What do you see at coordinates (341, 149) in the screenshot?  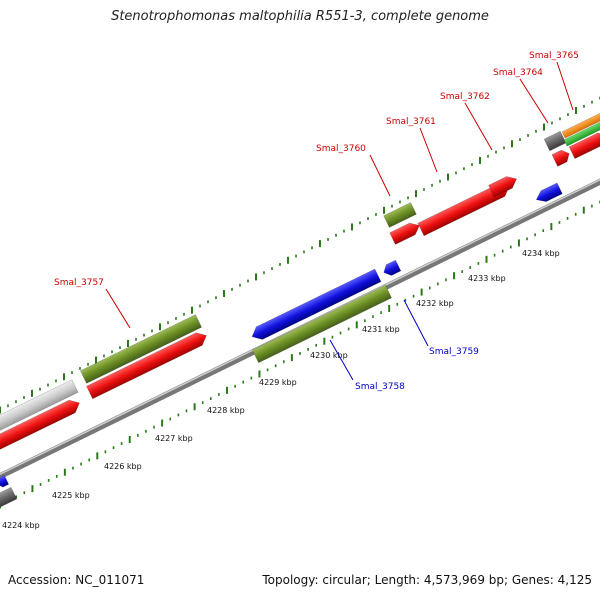 I see `gene-label-forward: Smal_3760` at bounding box center [341, 149].